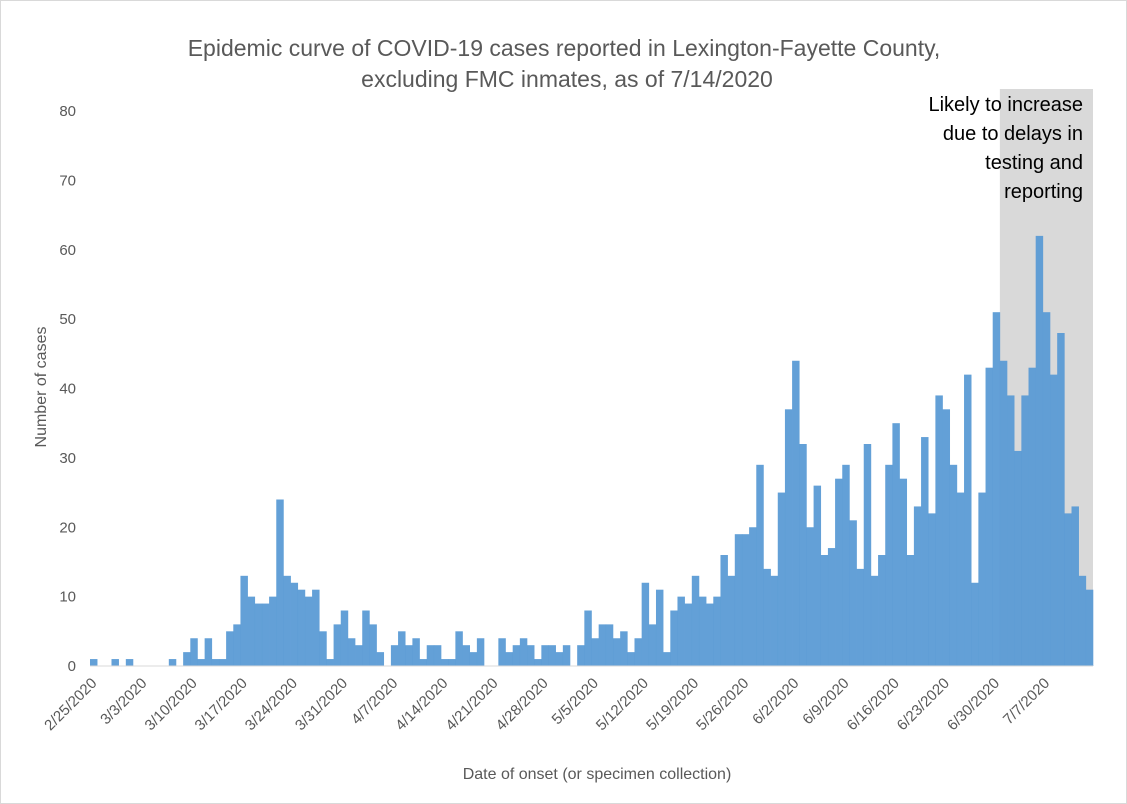  Describe the element at coordinates (1005, 105) in the screenshot. I see `delay-annotation-line-1: Likely to increase` at that location.